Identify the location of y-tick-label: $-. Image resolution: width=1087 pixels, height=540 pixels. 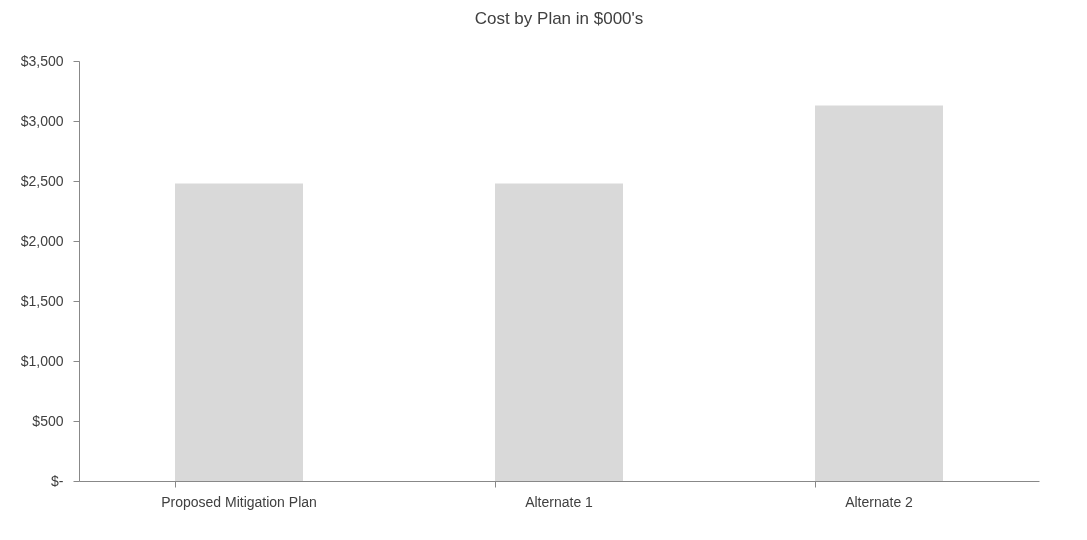
(57, 480).